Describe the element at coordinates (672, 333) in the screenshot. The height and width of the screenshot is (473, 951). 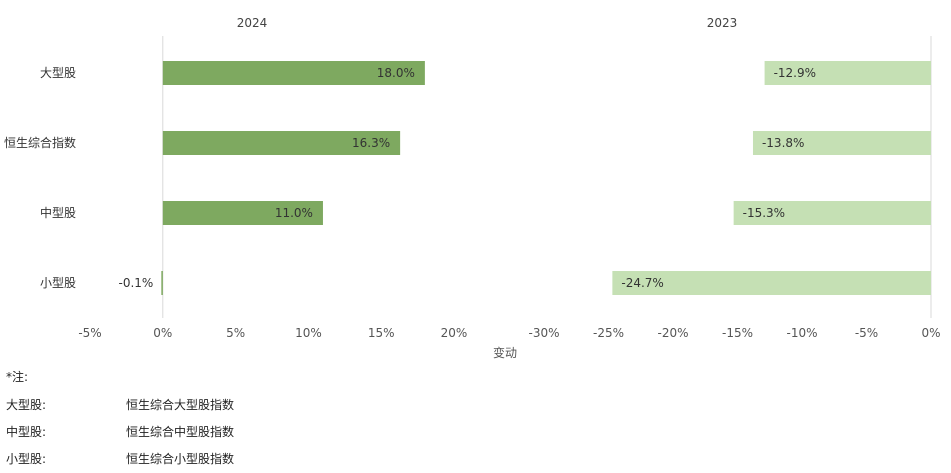
I see `tick-label: -20%` at that location.